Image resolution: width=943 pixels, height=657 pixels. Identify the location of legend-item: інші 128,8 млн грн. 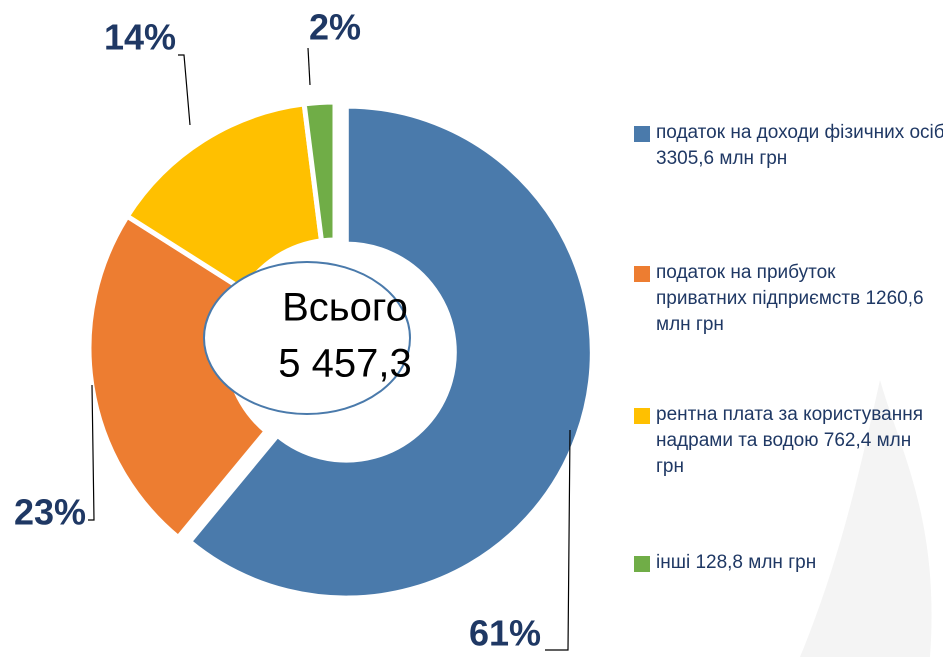
(779, 563).